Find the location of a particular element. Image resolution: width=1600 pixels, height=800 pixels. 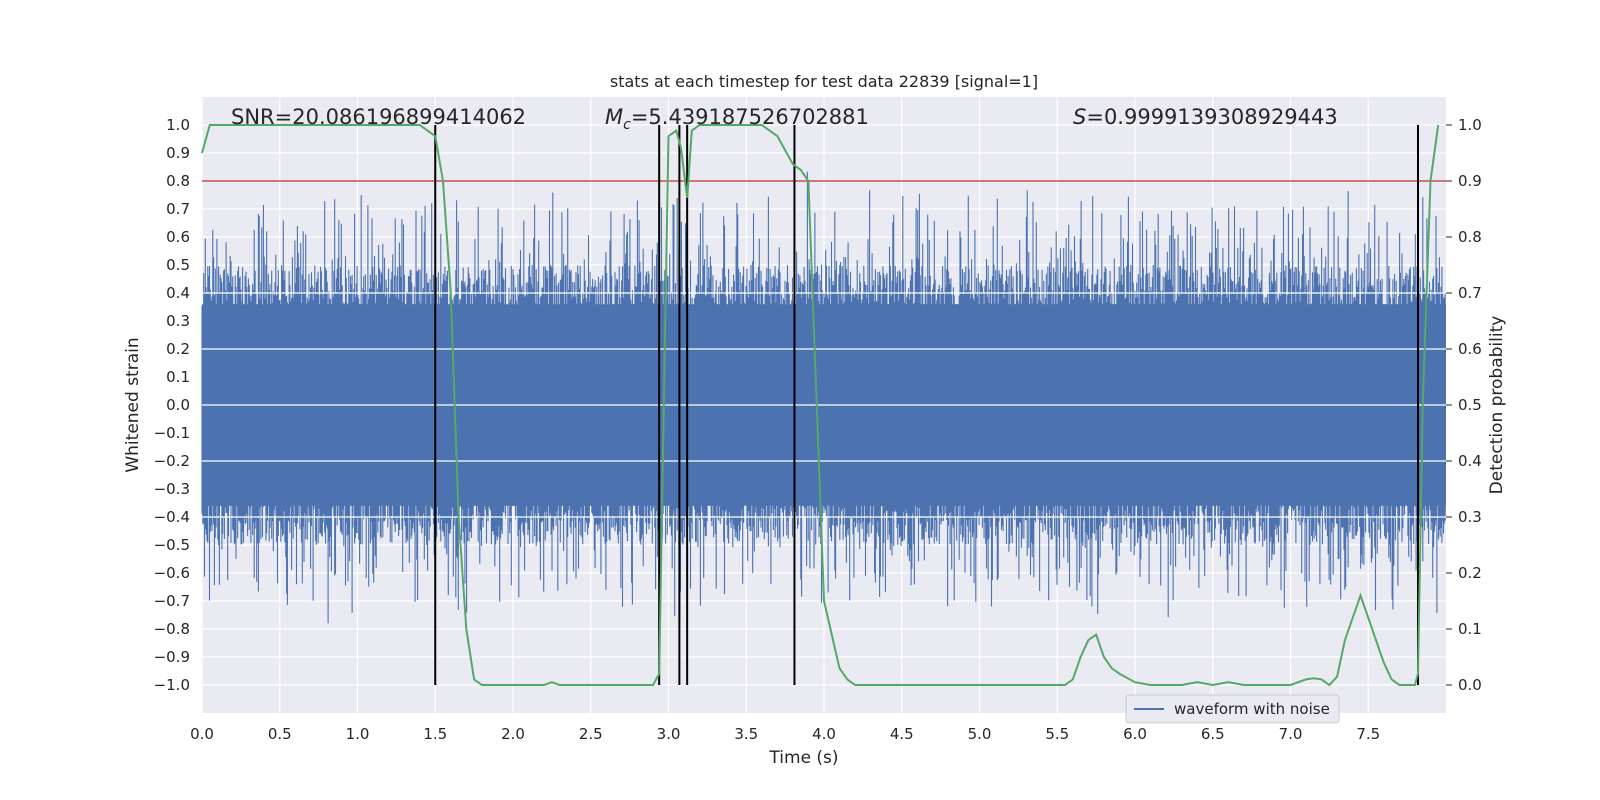

score-annotation: S=0.9999139308929443 is located at coordinates (1205, 117).